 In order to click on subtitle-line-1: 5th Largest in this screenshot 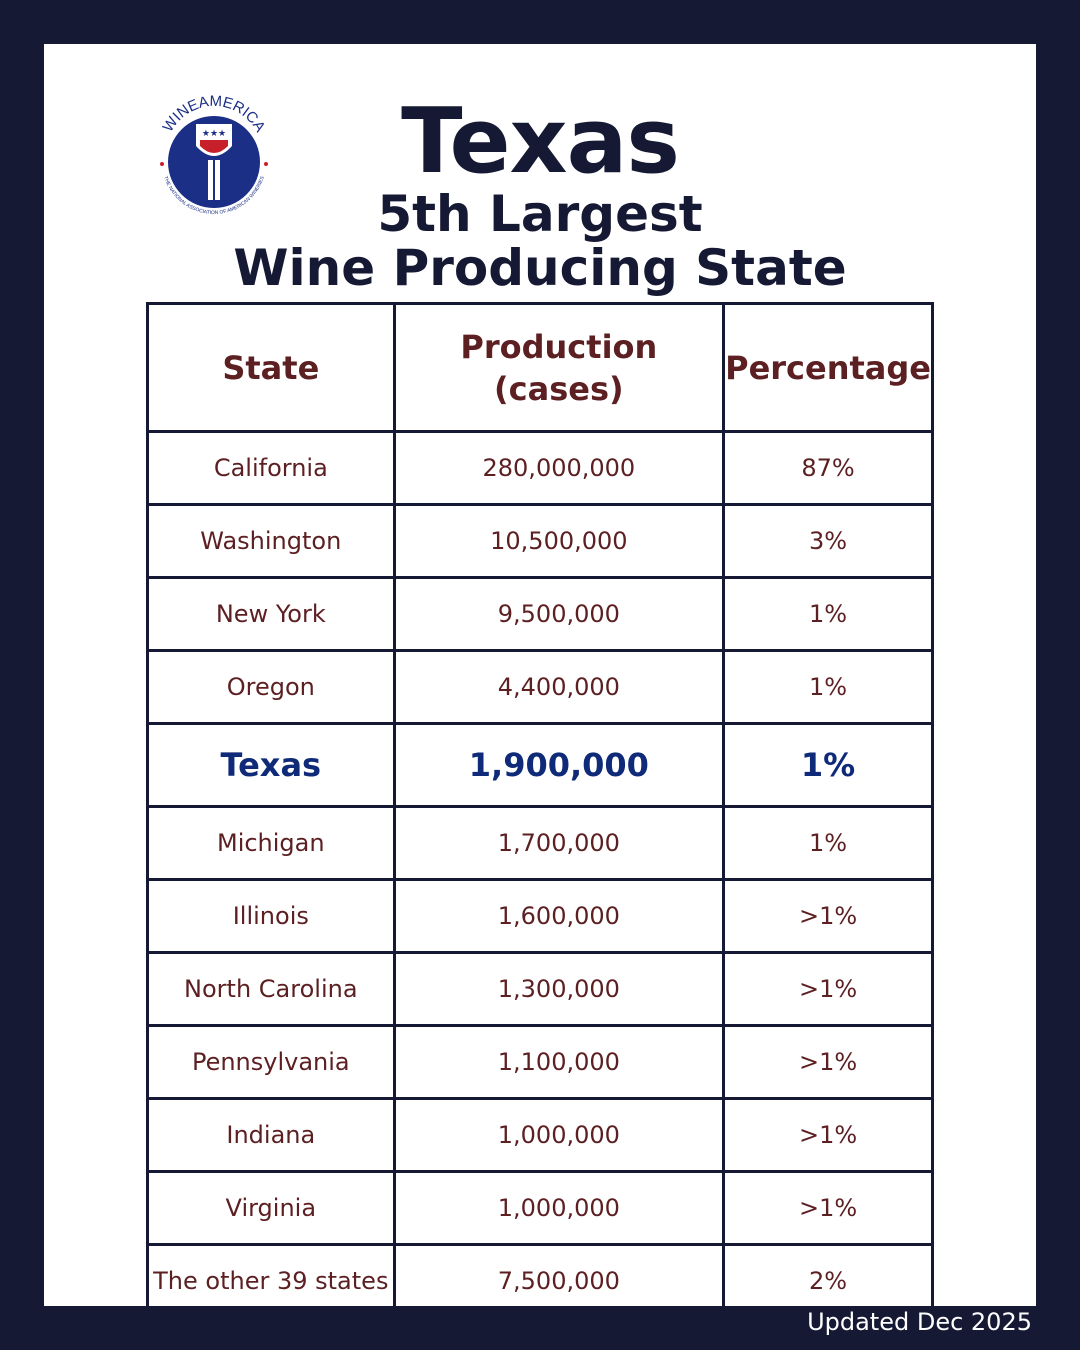, I will do `click(540, 214)`.